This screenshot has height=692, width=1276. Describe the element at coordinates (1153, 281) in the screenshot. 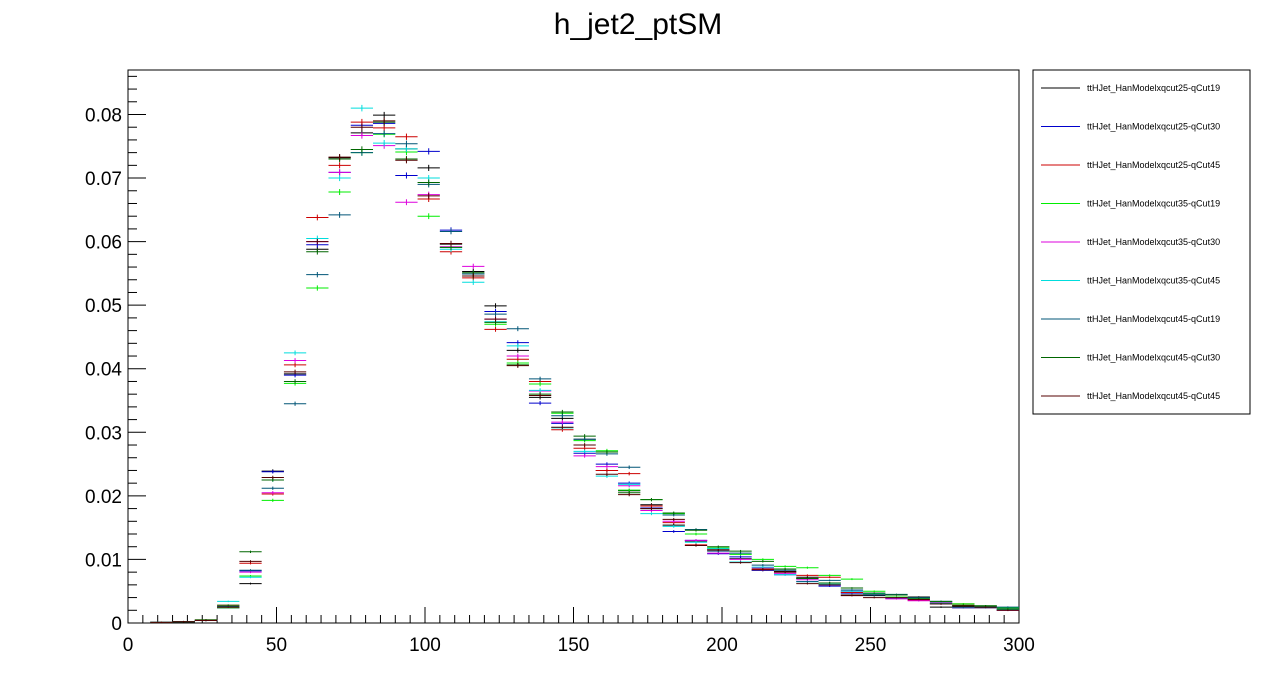

I see `legend-label: ttHJet_HanModelxqcut35-qCut45` at that location.